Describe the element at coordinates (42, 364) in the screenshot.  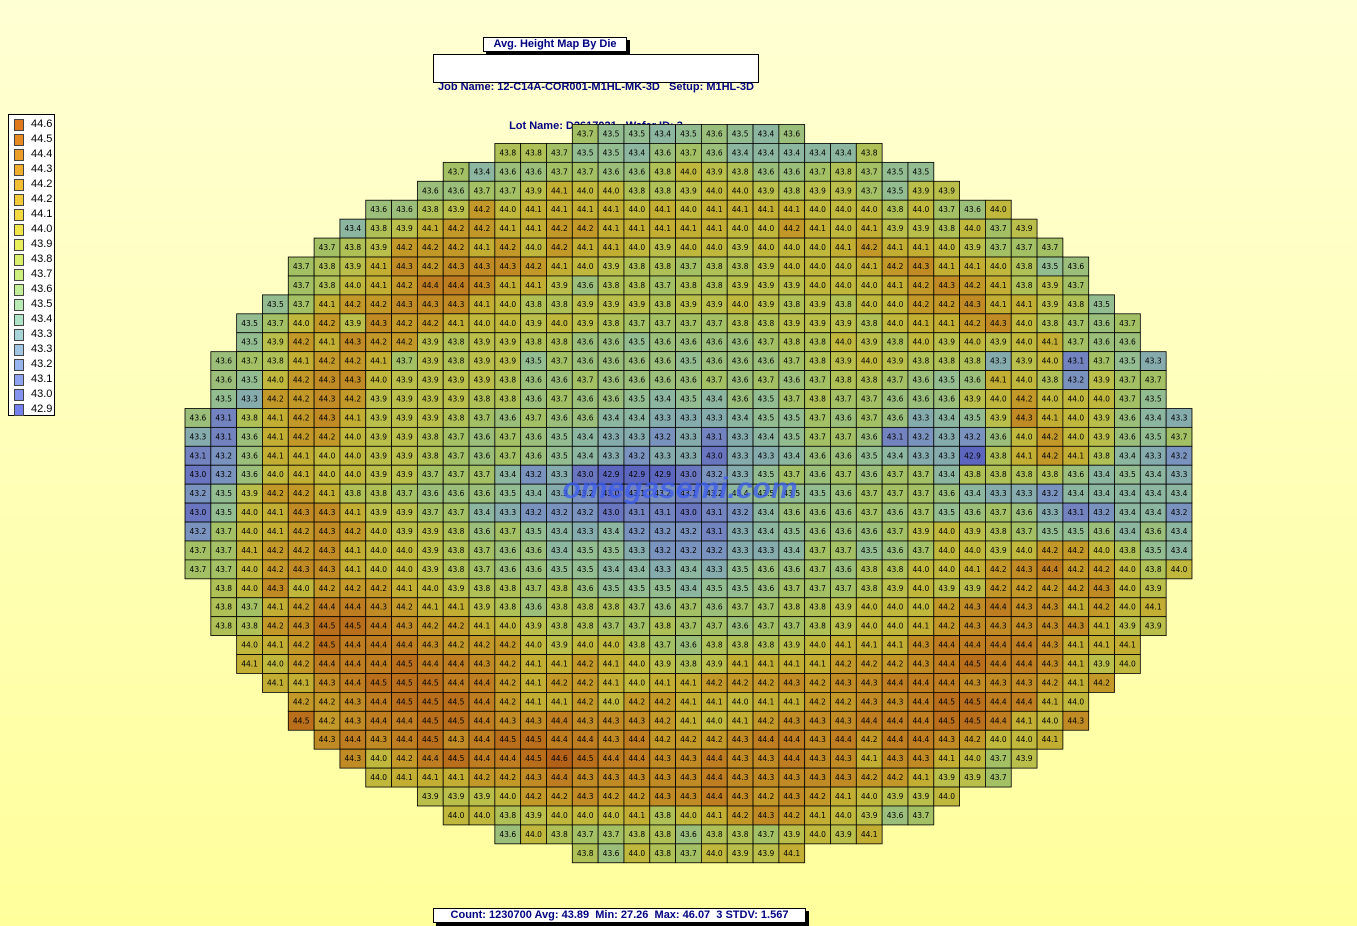
I see `legend-label: 43.2` at that location.